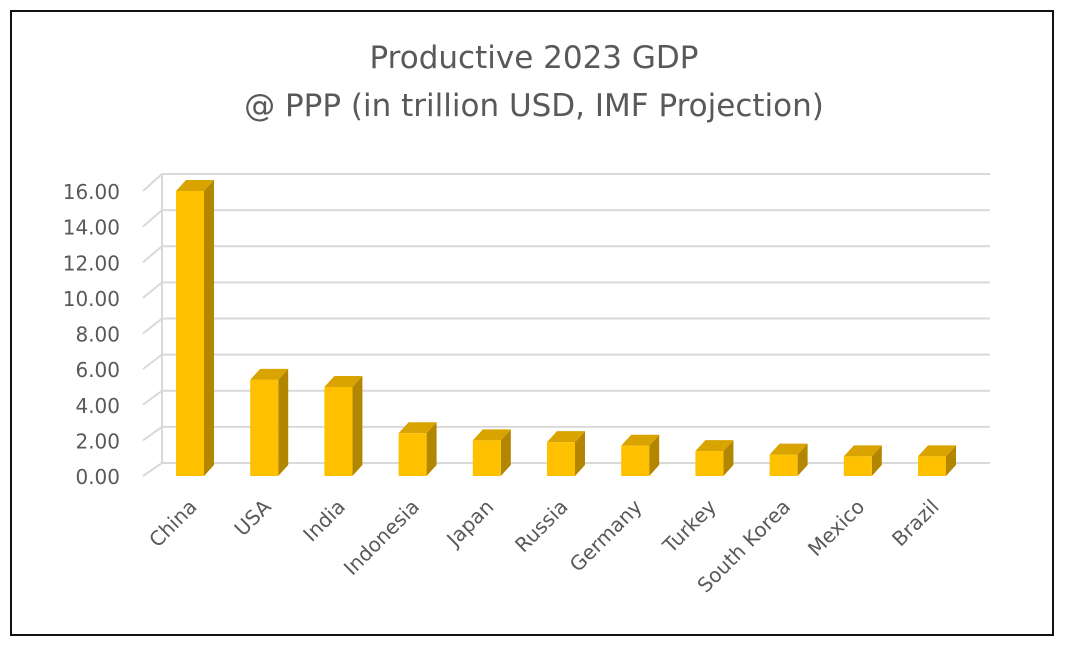  What do you see at coordinates (534, 58) in the screenshot?
I see `chart-title-line-1: Productive 2023 GDP` at bounding box center [534, 58].